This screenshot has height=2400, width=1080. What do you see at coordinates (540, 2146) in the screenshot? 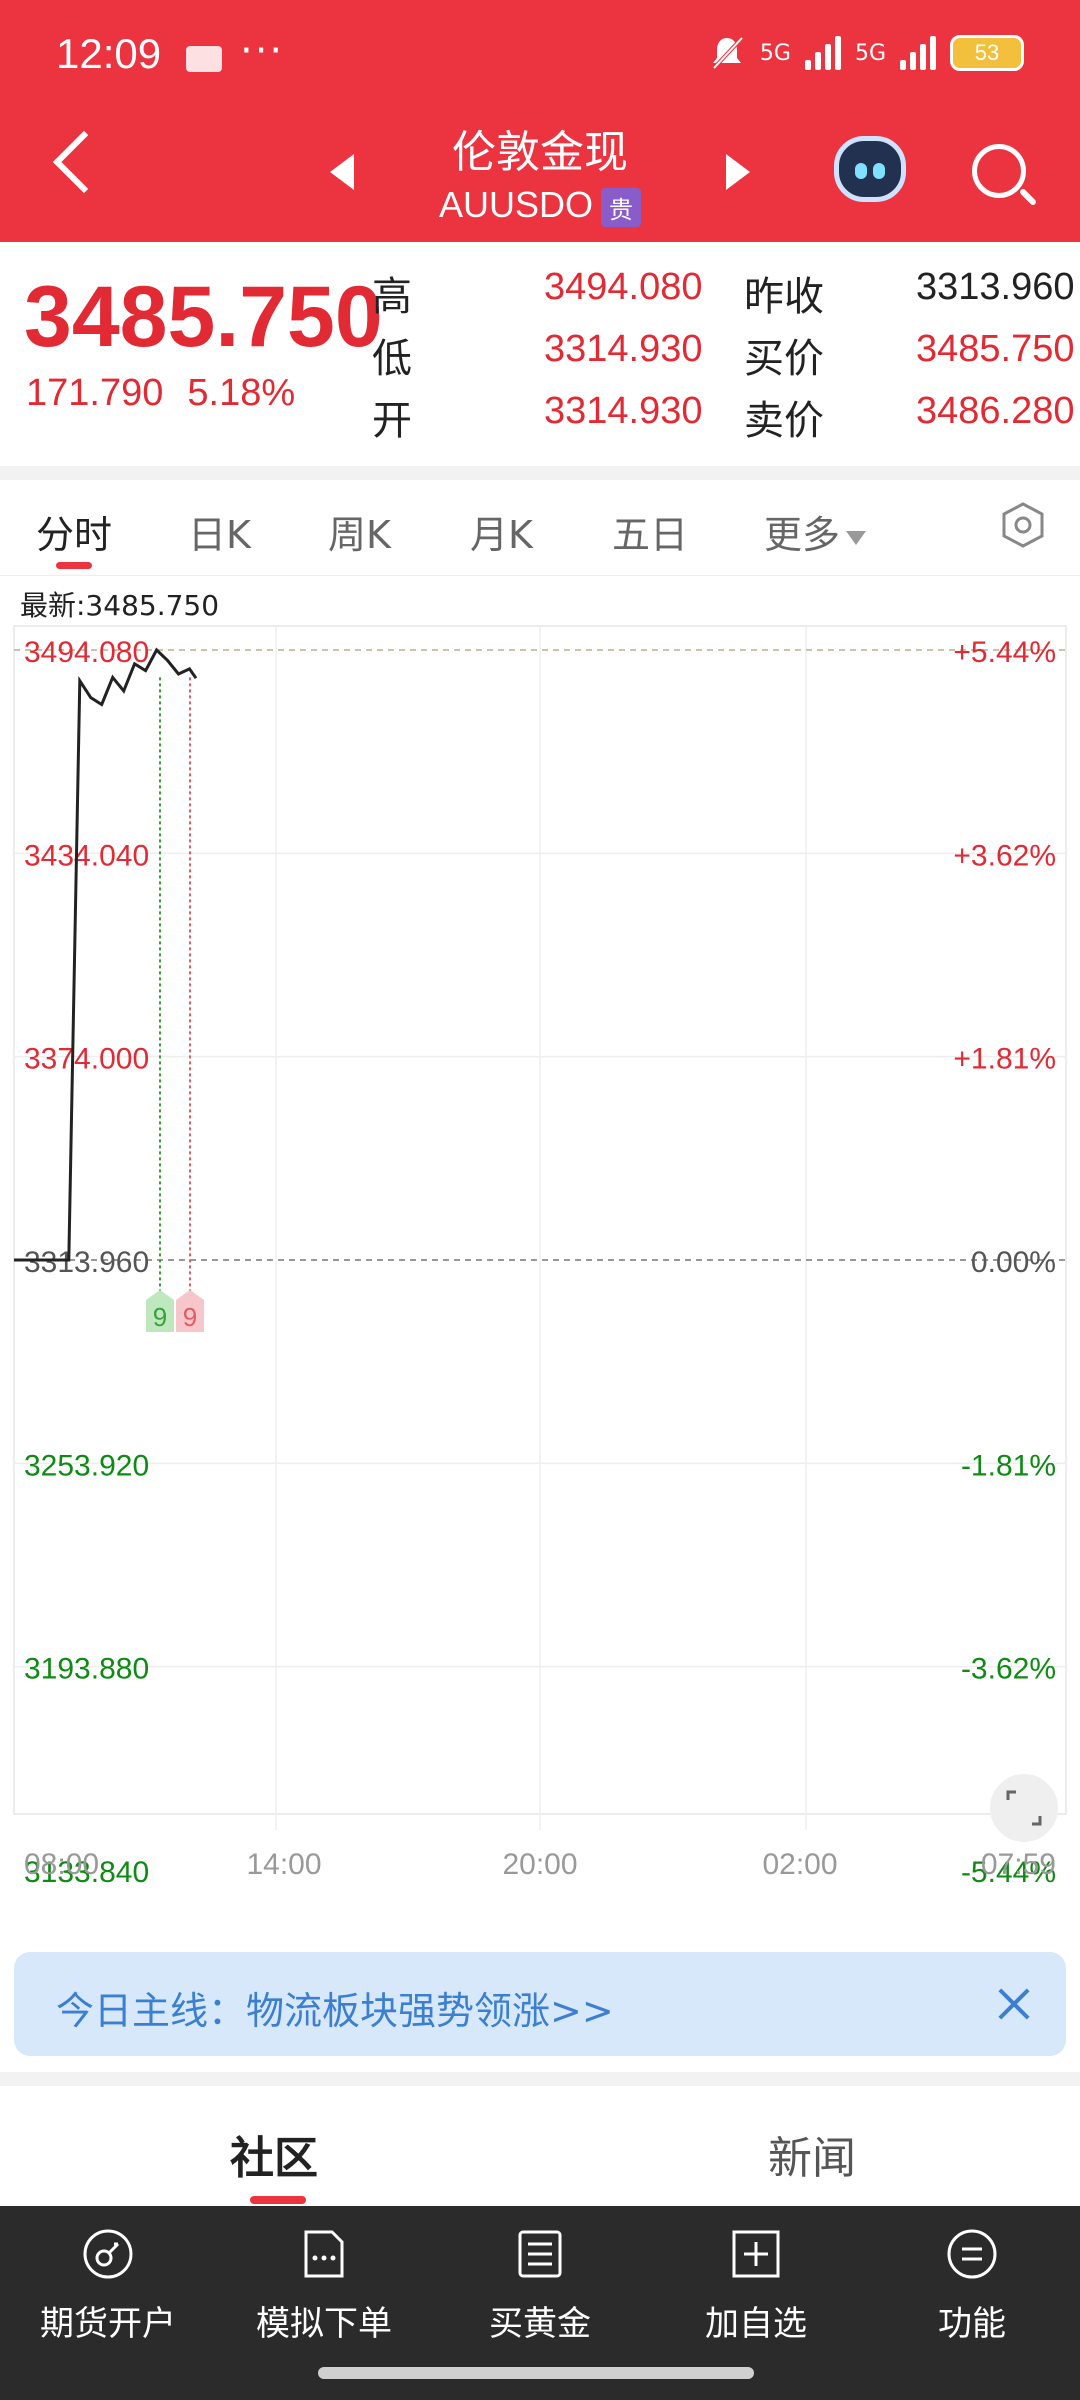
I see `section-tabs: 社区 新闻` at bounding box center [540, 2146].